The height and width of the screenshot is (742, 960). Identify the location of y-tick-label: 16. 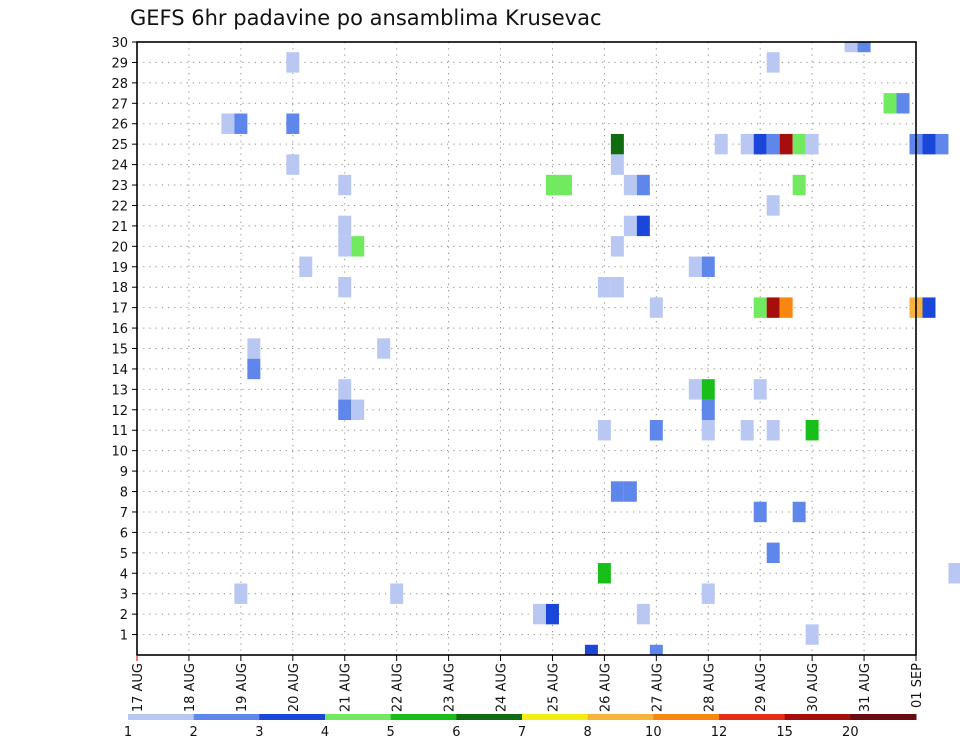
(119, 329).